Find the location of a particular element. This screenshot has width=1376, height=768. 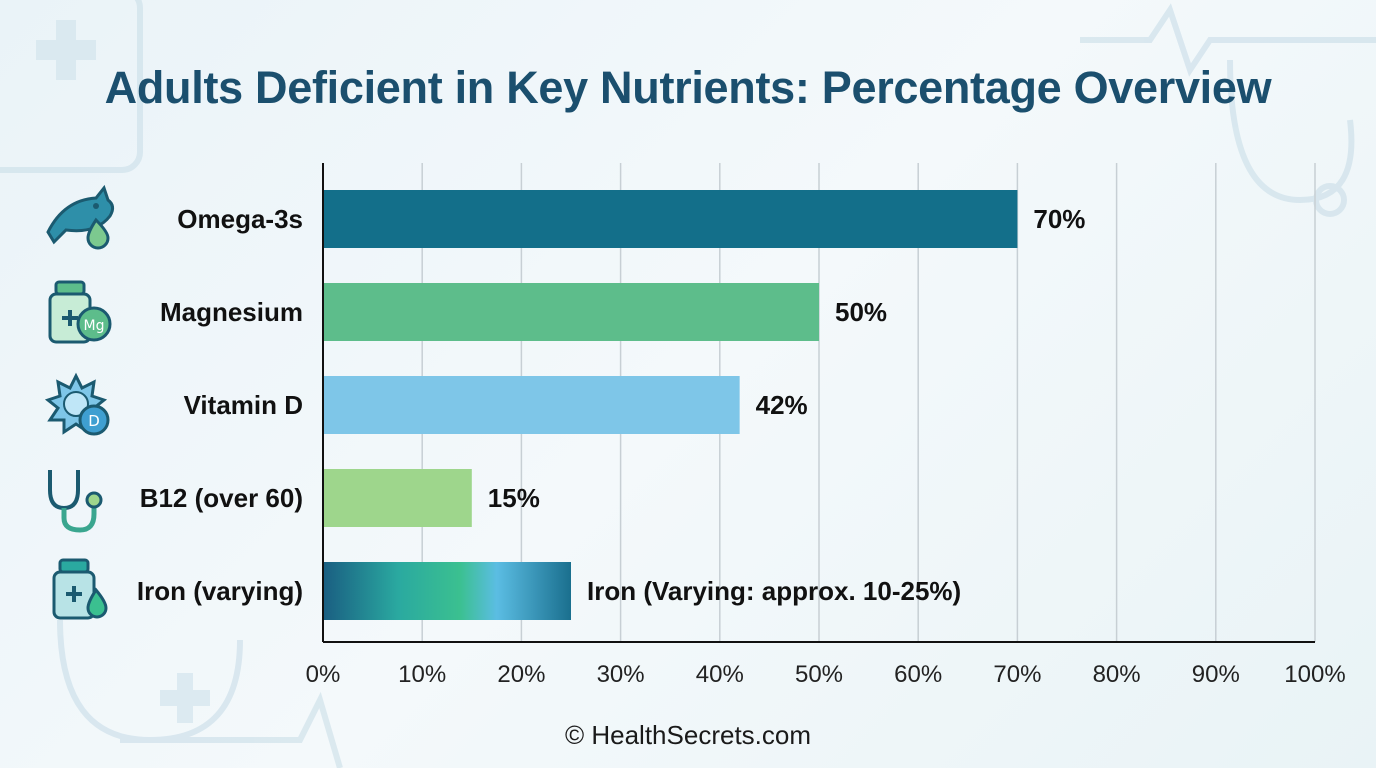

category-label: Omega-3s is located at coordinates (240, 219).